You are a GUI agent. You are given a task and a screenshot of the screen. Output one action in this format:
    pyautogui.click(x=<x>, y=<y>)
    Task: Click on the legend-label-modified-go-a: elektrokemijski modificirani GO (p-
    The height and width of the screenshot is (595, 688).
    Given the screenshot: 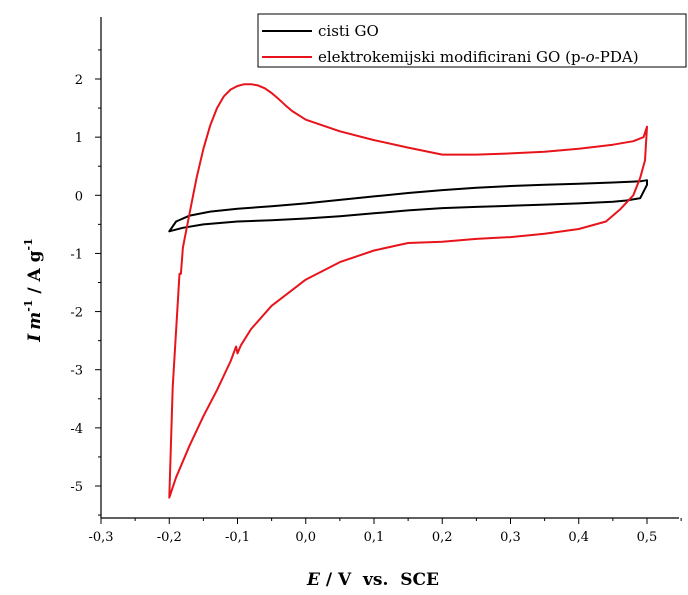 What is the action you would take?
    pyautogui.click(x=452, y=57)
    